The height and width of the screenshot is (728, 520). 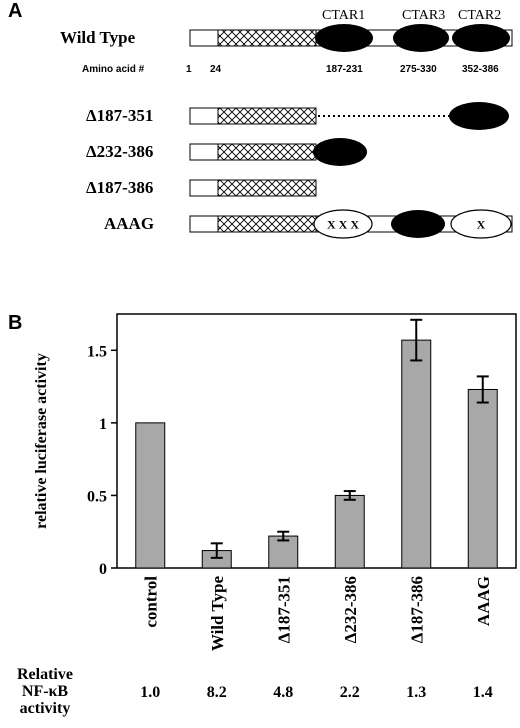 I want to click on x-category-label: Δ232-386, so click(x=350, y=609).